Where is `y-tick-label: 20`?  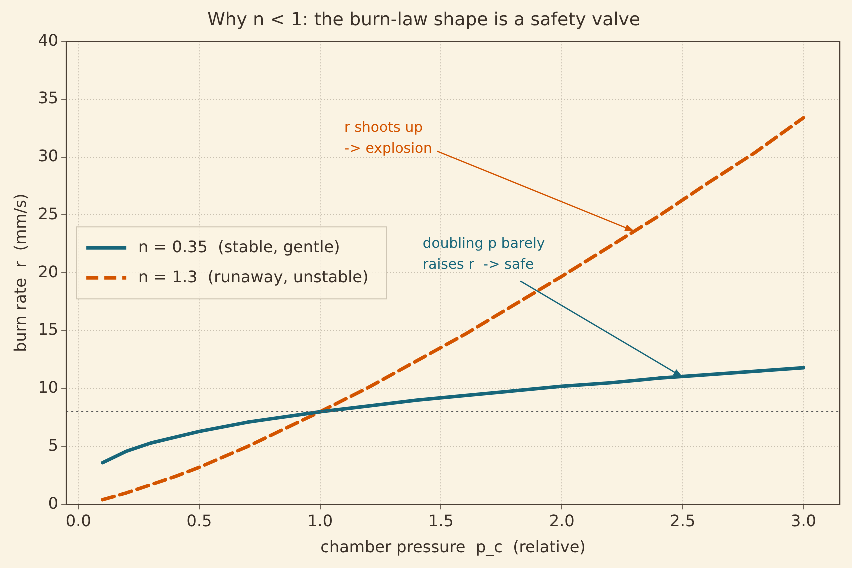
y-tick-label: 20 is located at coordinates (48, 272).